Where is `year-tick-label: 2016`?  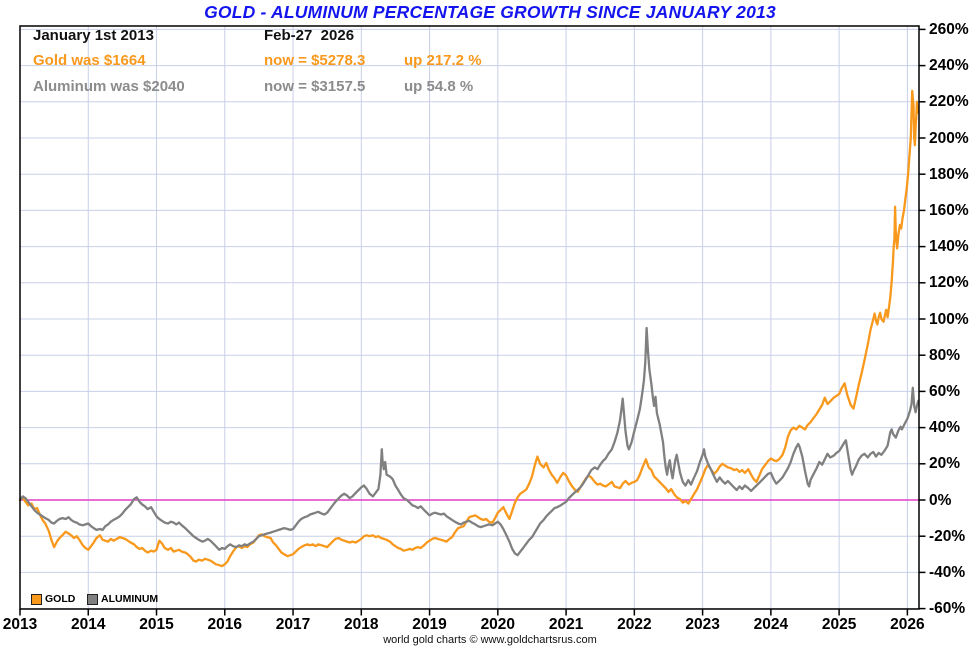 year-tick-label: 2016 is located at coordinates (224, 624).